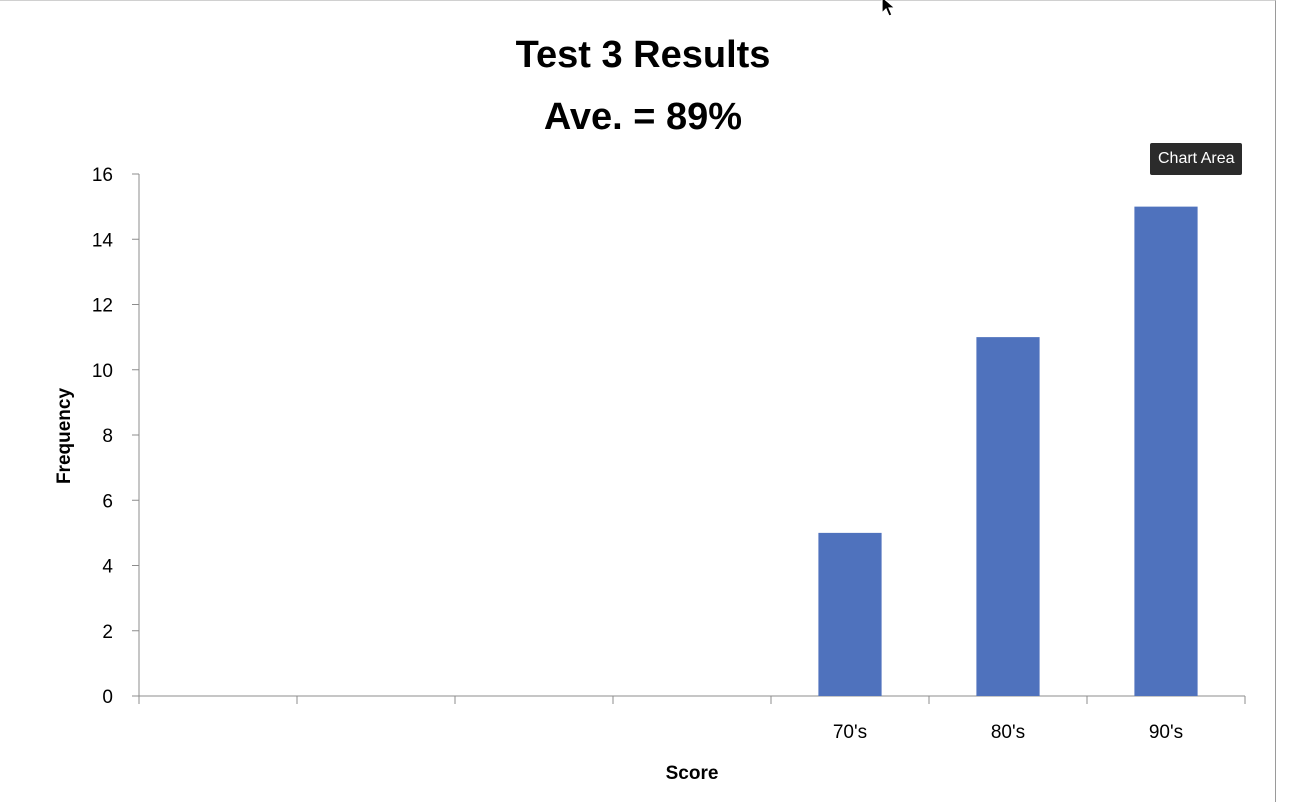  Describe the element at coordinates (889, 8) in the screenshot. I see `mouse-cursor-icon` at that location.